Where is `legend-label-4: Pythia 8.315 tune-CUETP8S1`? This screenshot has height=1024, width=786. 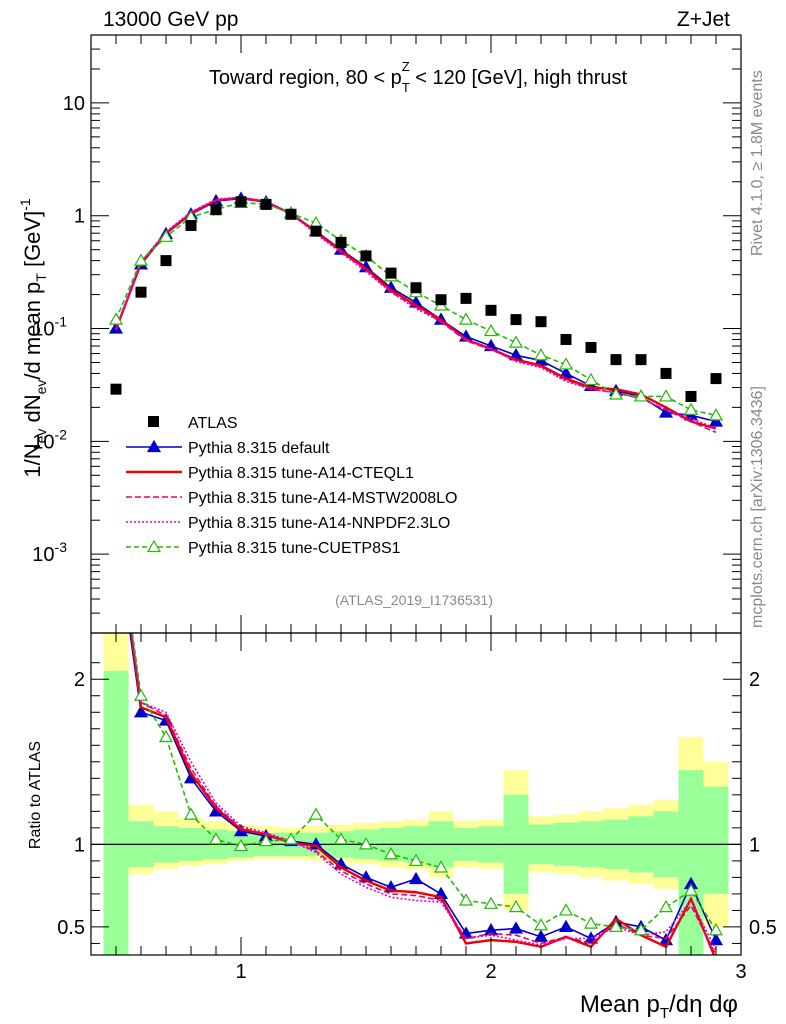
legend-label-4: Pythia 8.315 tune-CUETP8S1 is located at coordinates (294, 548).